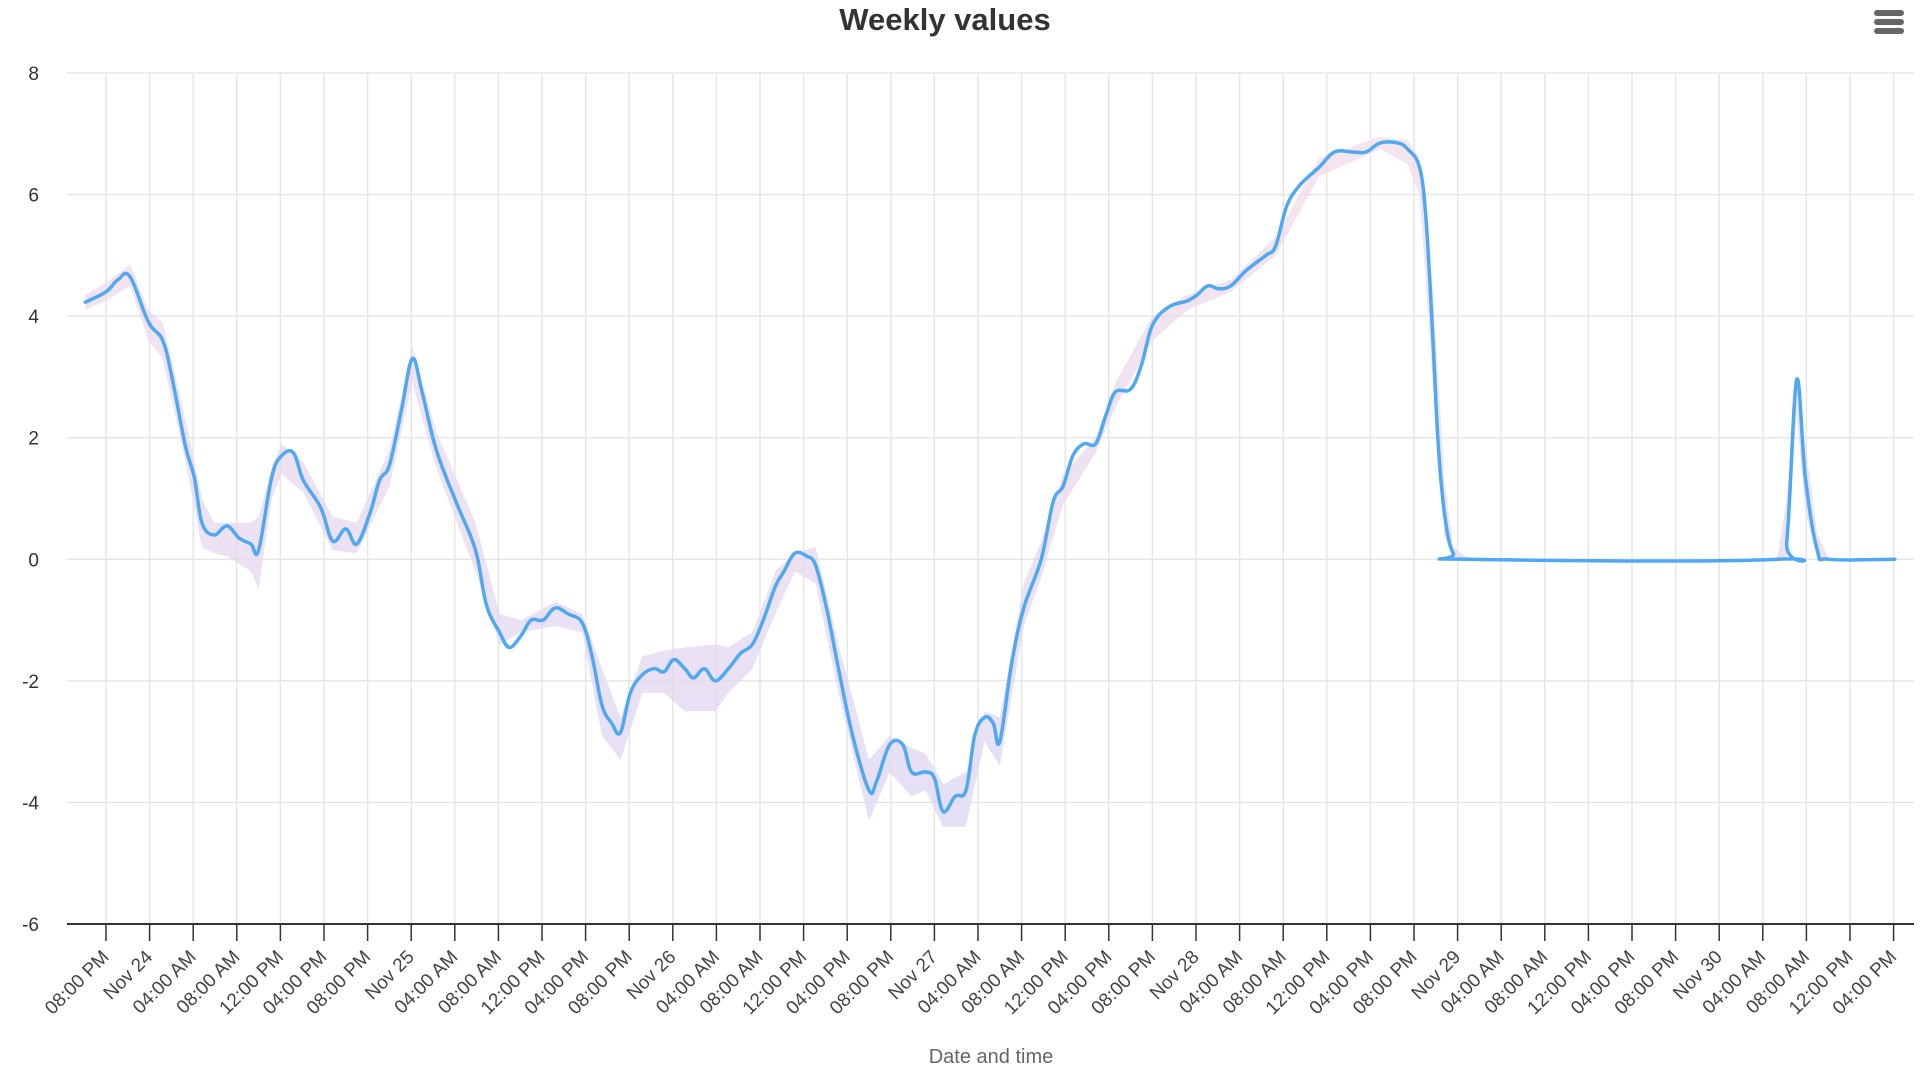  I want to click on y-tick-label: -4, so click(30, 803).